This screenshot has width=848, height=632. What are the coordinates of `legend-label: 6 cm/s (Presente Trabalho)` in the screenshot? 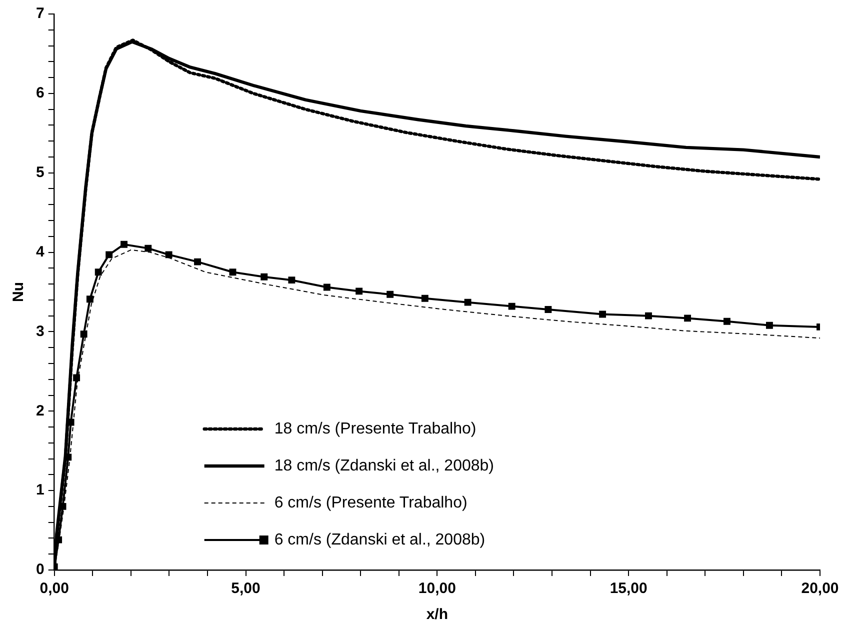 It's located at (371, 503).